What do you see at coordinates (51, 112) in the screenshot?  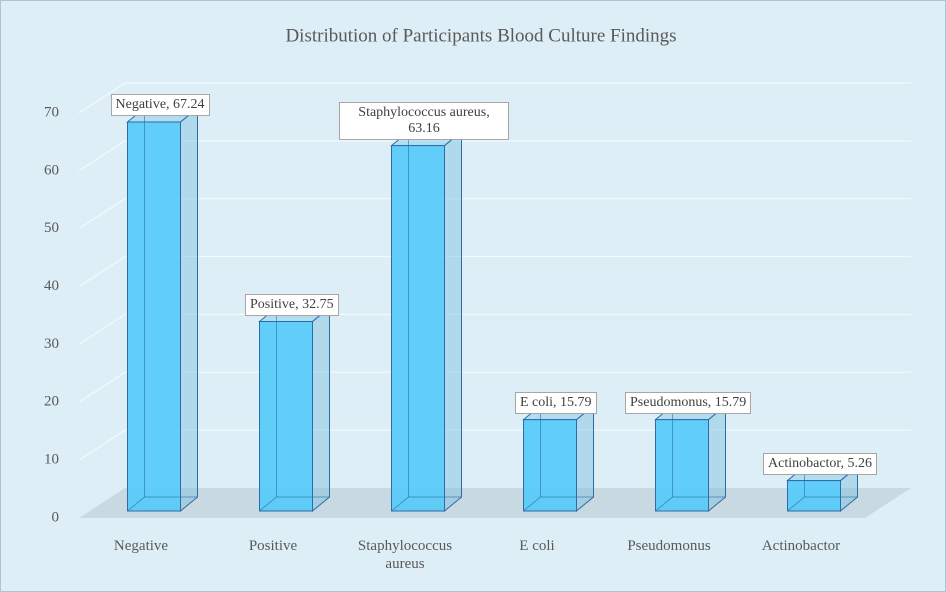 I see `y-tick-label: 70` at bounding box center [51, 112].